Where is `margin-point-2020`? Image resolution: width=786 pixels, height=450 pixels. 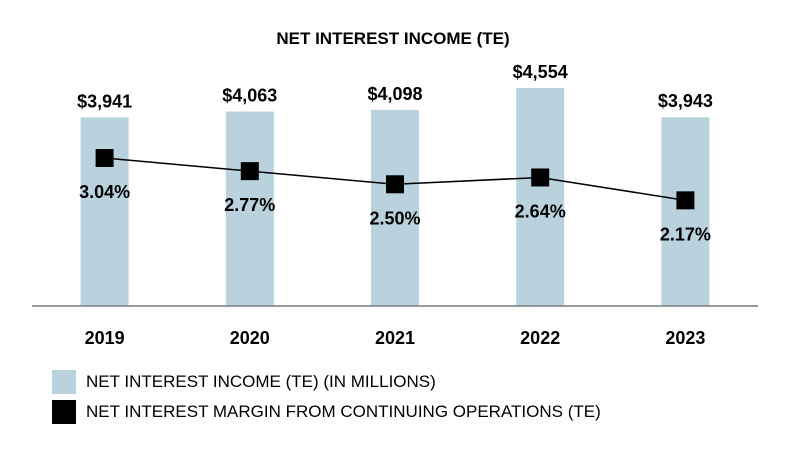
margin-point-2020 is located at coordinates (249, 171).